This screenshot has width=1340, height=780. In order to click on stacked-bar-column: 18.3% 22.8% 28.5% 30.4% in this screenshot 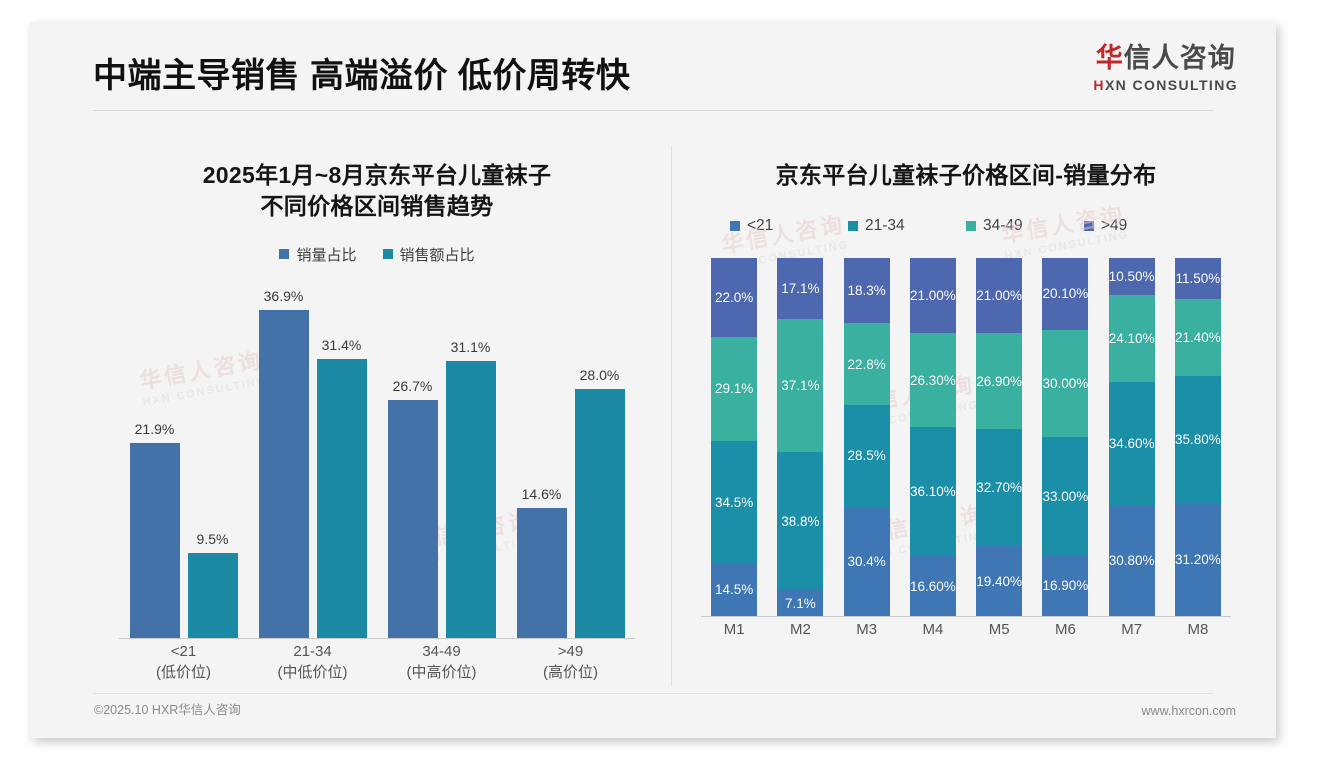, I will do `click(867, 436)`.